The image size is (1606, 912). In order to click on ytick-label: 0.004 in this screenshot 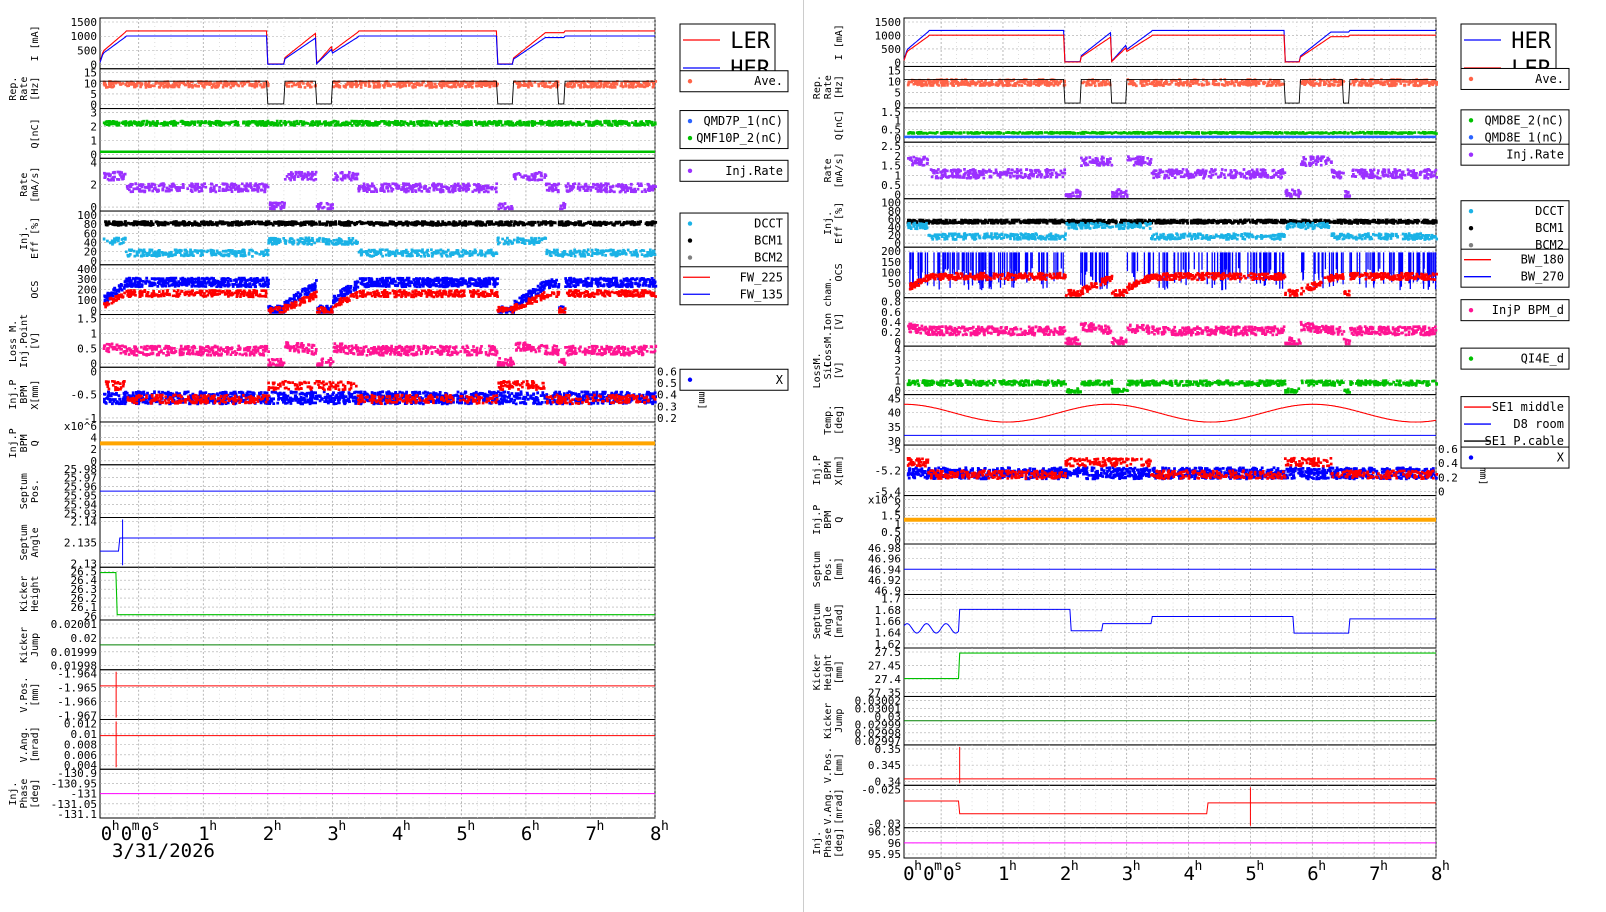, I will do `click(80, 765)`.